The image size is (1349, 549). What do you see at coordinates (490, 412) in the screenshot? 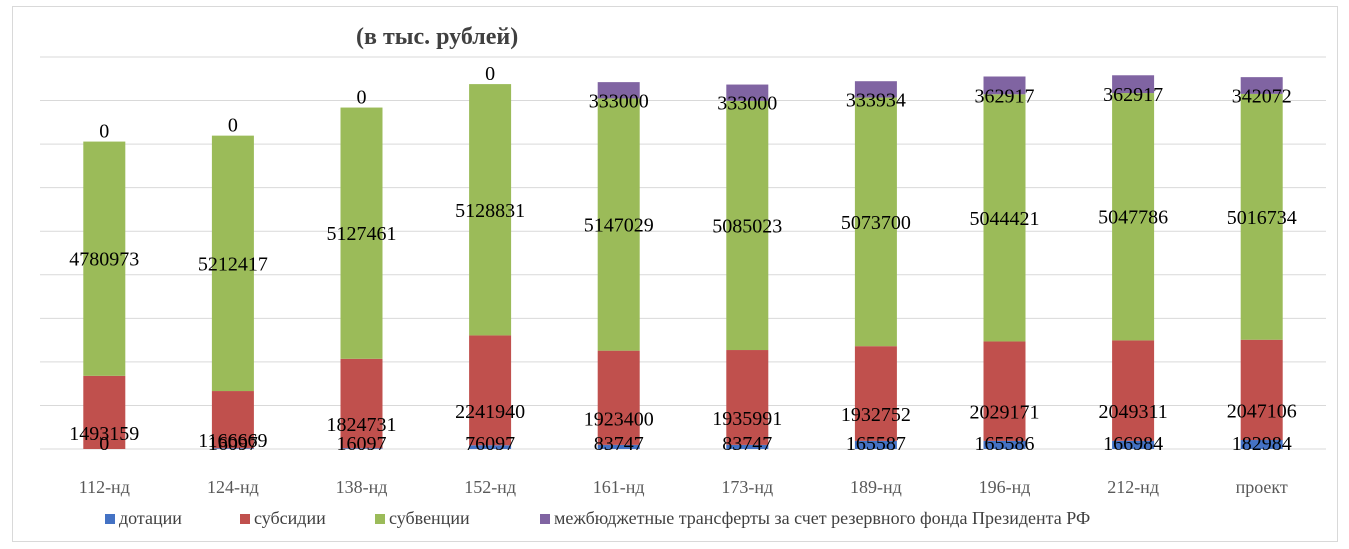
I see `data-label: 2241940` at bounding box center [490, 412].